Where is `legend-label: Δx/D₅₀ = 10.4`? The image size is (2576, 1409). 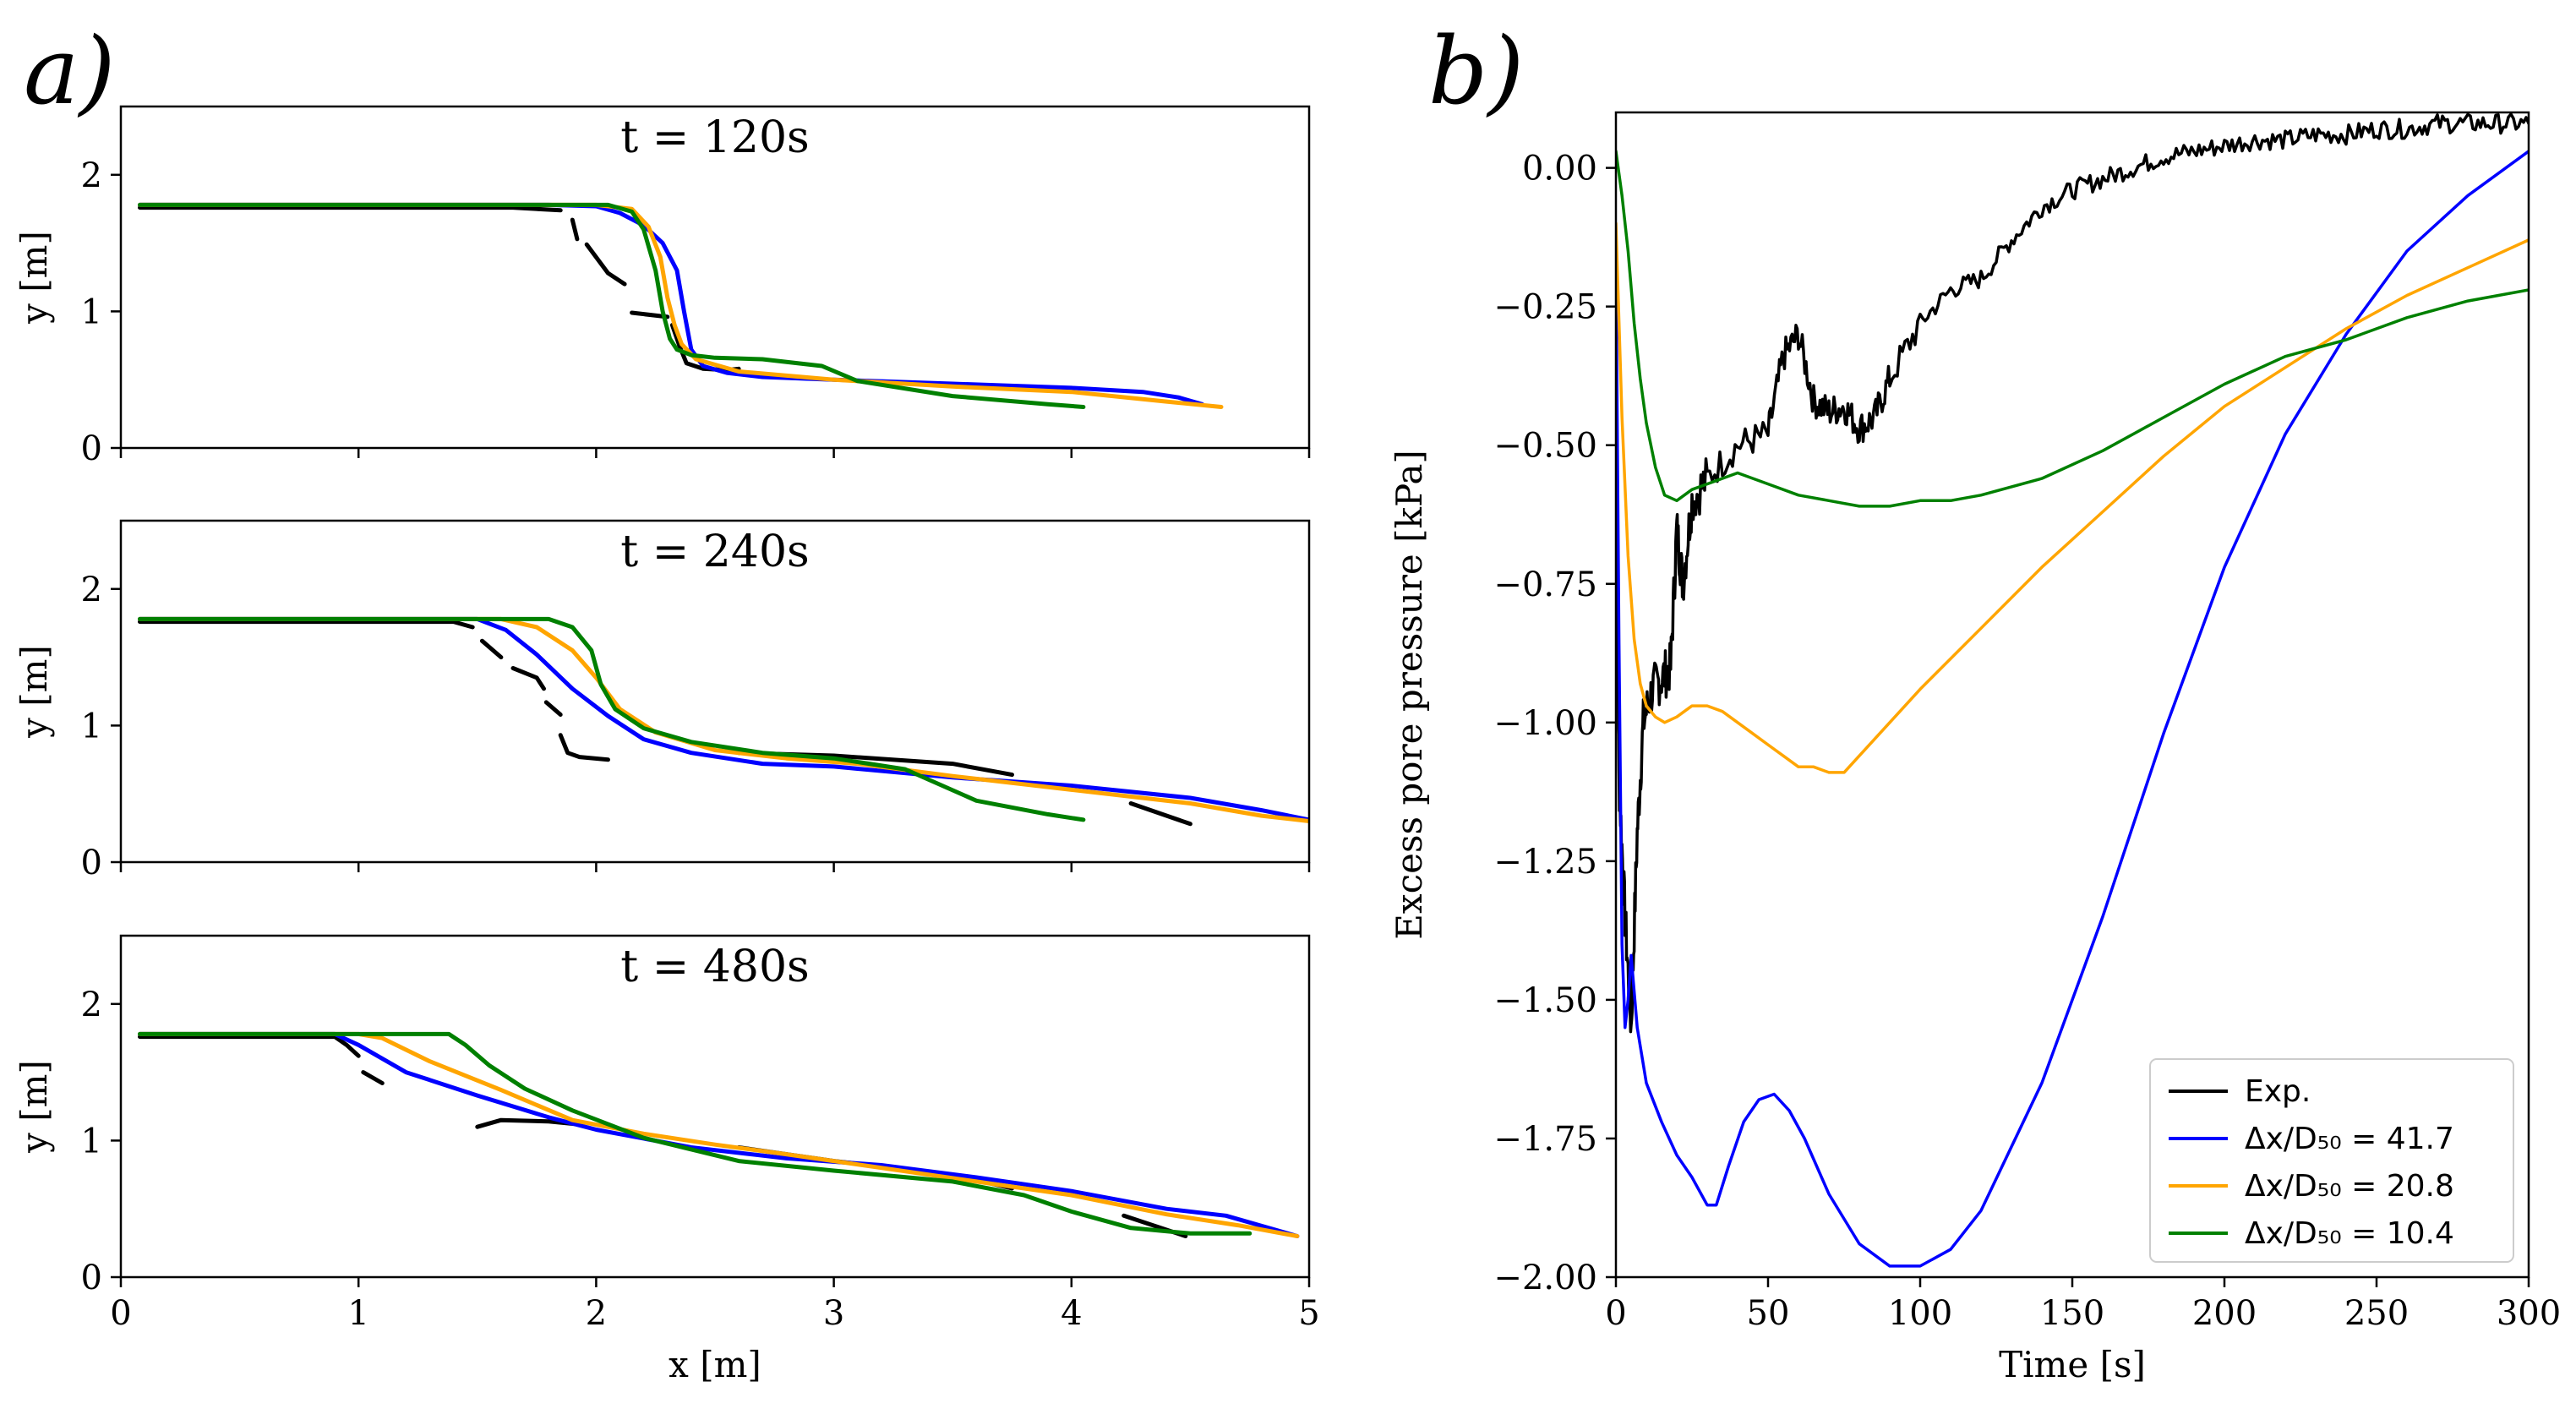 legend-label: Δx/D₅₀ = 10.4 is located at coordinates (2349, 1234).